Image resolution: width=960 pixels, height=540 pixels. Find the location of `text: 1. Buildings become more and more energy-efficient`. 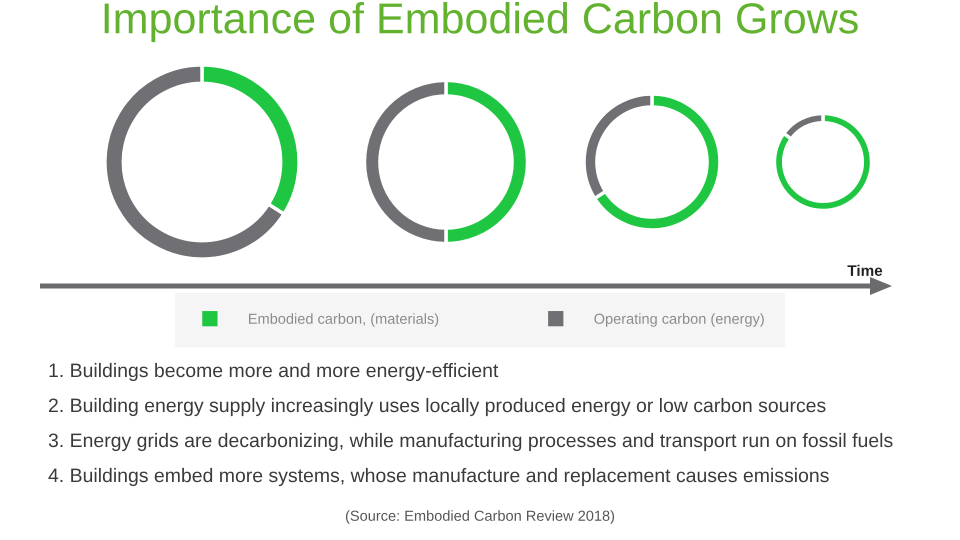

text: 1. Buildings become more and more energy-efficient is located at coordinates (273, 372).